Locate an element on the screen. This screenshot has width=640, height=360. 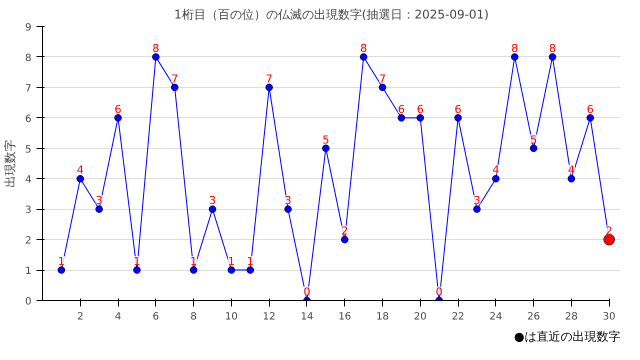
x-tick-label: 4 is located at coordinates (118, 317).